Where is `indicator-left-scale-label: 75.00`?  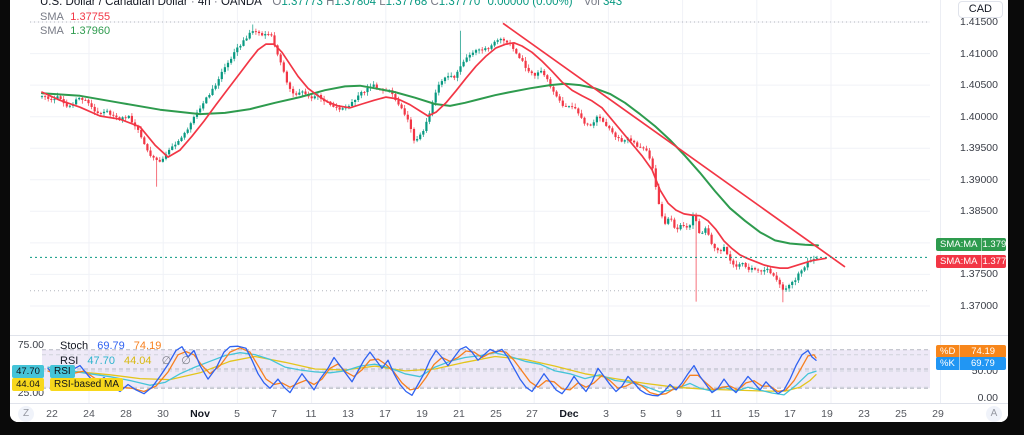 indicator-left-scale-label: 75.00 is located at coordinates (30, 345).